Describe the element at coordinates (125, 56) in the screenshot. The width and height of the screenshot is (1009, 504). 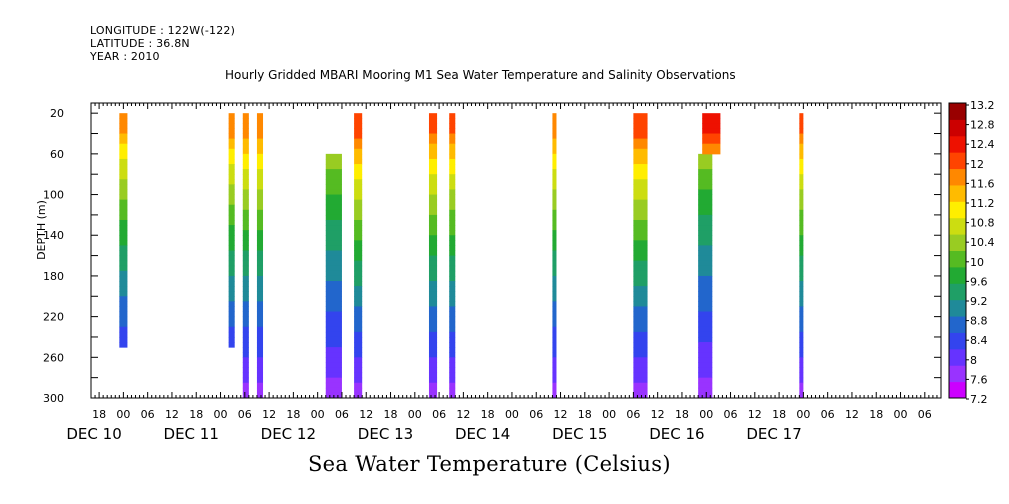
I see `year-label: YEAR : 2010` at that location.